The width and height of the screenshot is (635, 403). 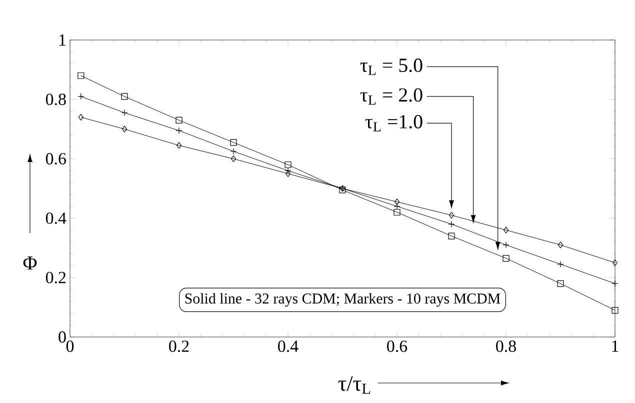 I want to click on x-tick-label: 0.8, so click(x=506, y=346).